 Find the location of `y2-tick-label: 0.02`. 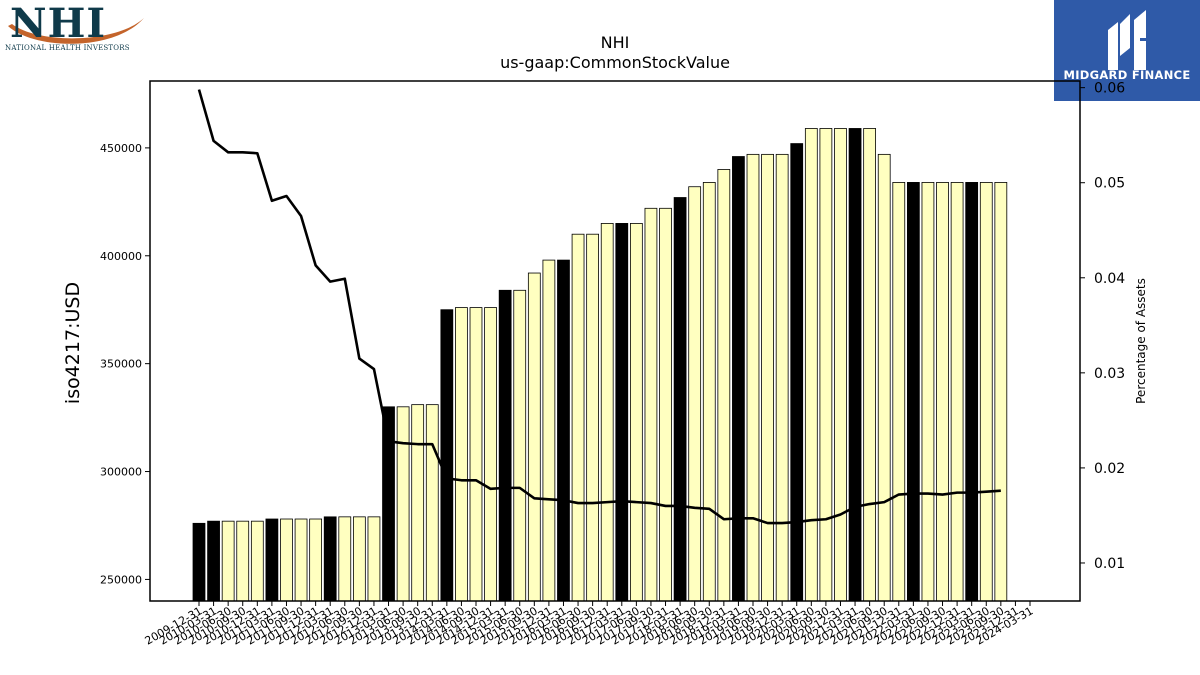

y2-tick-label: 0.02 is located at coordinates (1109, 469).